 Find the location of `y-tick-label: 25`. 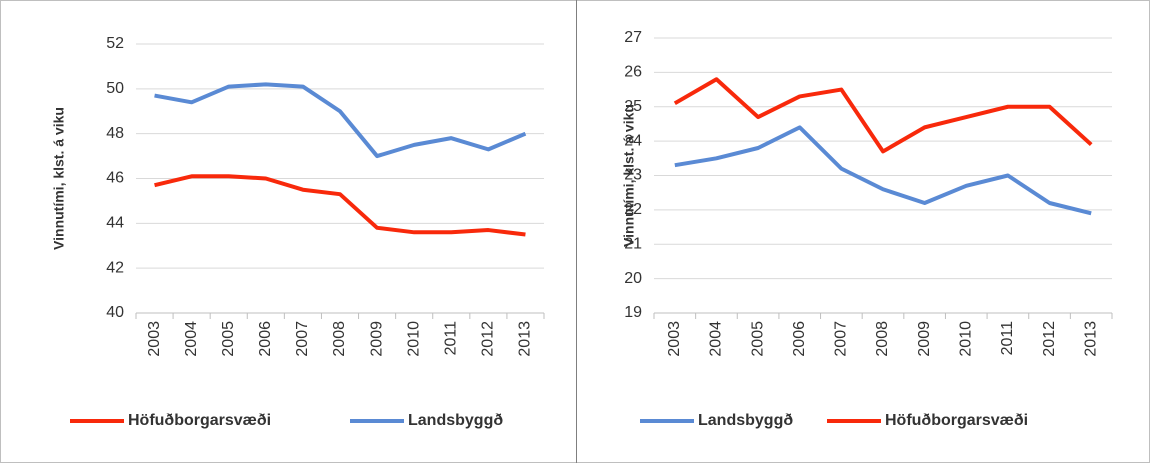

y-tick-label: 25 is located at coordinates (633, 106).